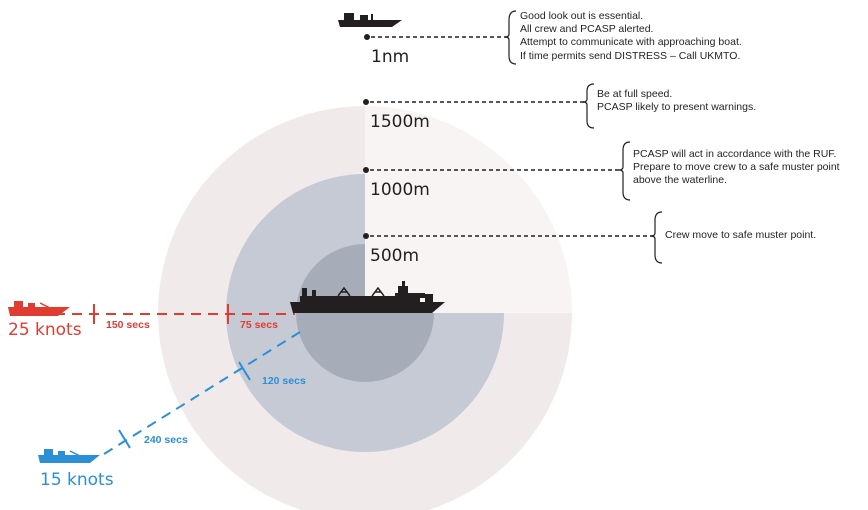  I want to click on blue-time-near-label: 120 secs, so click(284, 381).